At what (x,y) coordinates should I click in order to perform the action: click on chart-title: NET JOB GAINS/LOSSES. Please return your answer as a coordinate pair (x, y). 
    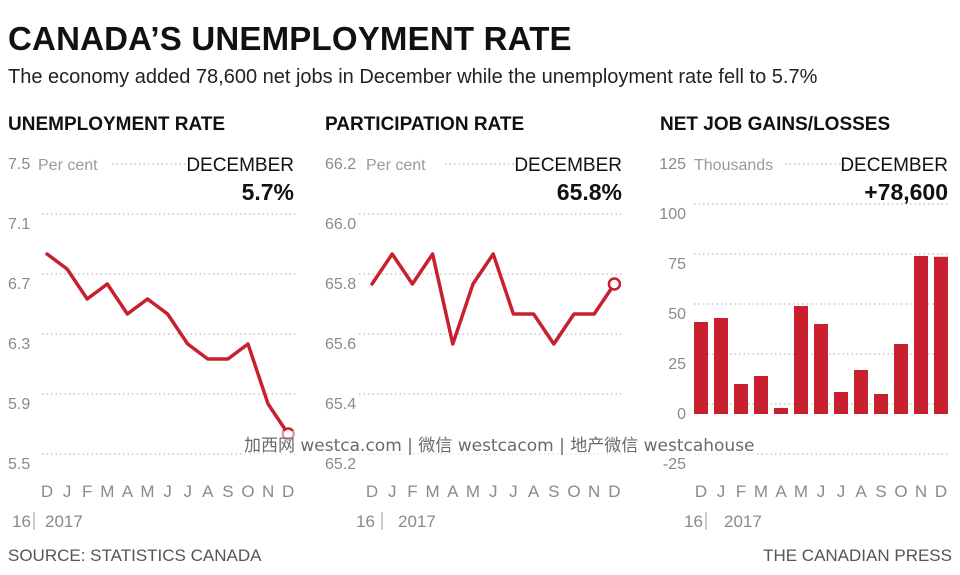
    Looking at the image, I should click on (775, 124).